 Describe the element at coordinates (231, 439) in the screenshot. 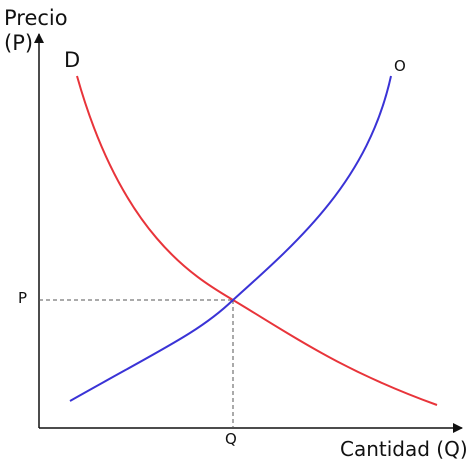

I see `equilibrium-quantity-label: Q` at that location.